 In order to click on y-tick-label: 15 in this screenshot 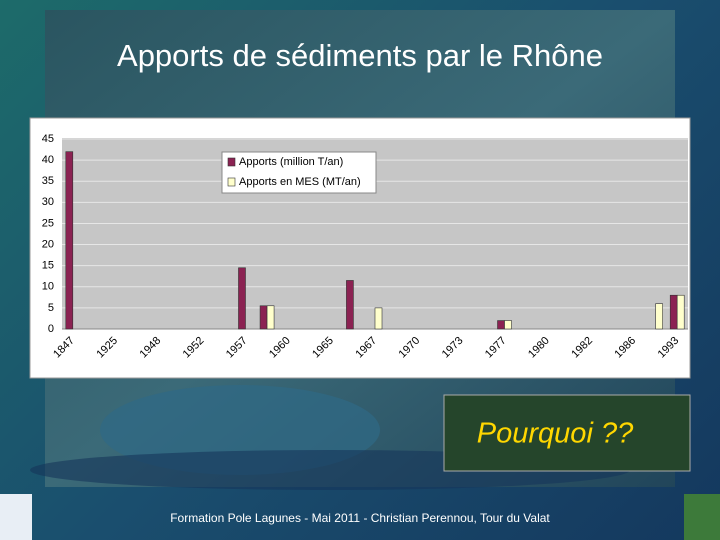, I will do `click(48, 266)`.